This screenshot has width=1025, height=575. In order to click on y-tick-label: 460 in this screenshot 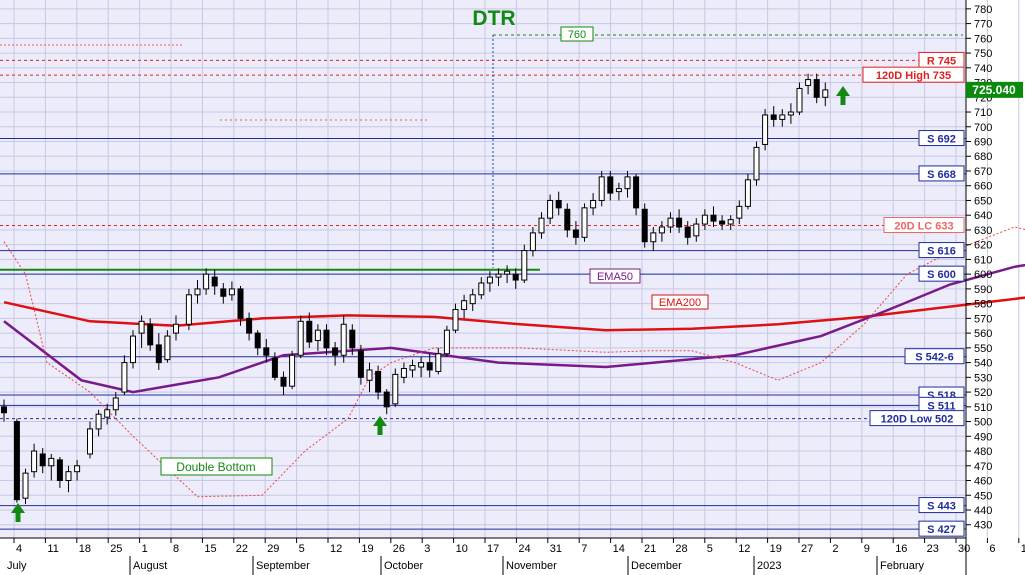, I will do `click(983, 482)`.